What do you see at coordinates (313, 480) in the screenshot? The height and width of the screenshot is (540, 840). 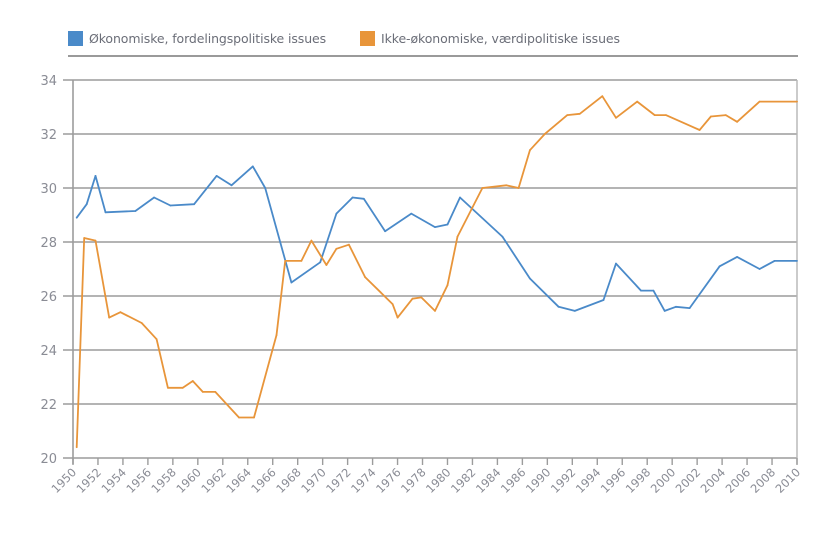 I see `x-tick-label: 1970` at bounding box center [313, 480].